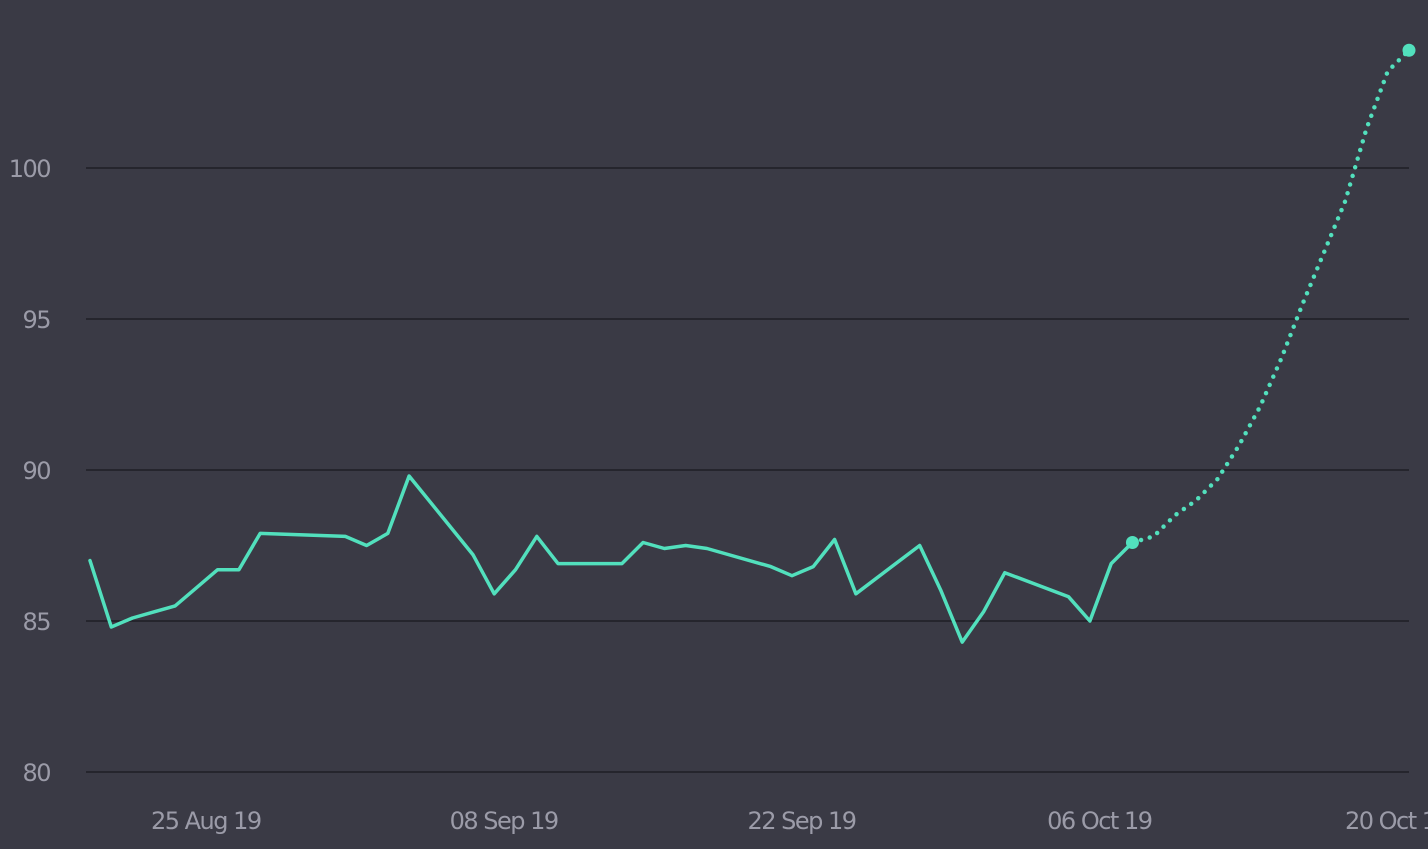 The width and height of the screenshot is (1428, 849). Describe the element at coordinates (611, 559) in the screenshot. I see `price-line` at that location.